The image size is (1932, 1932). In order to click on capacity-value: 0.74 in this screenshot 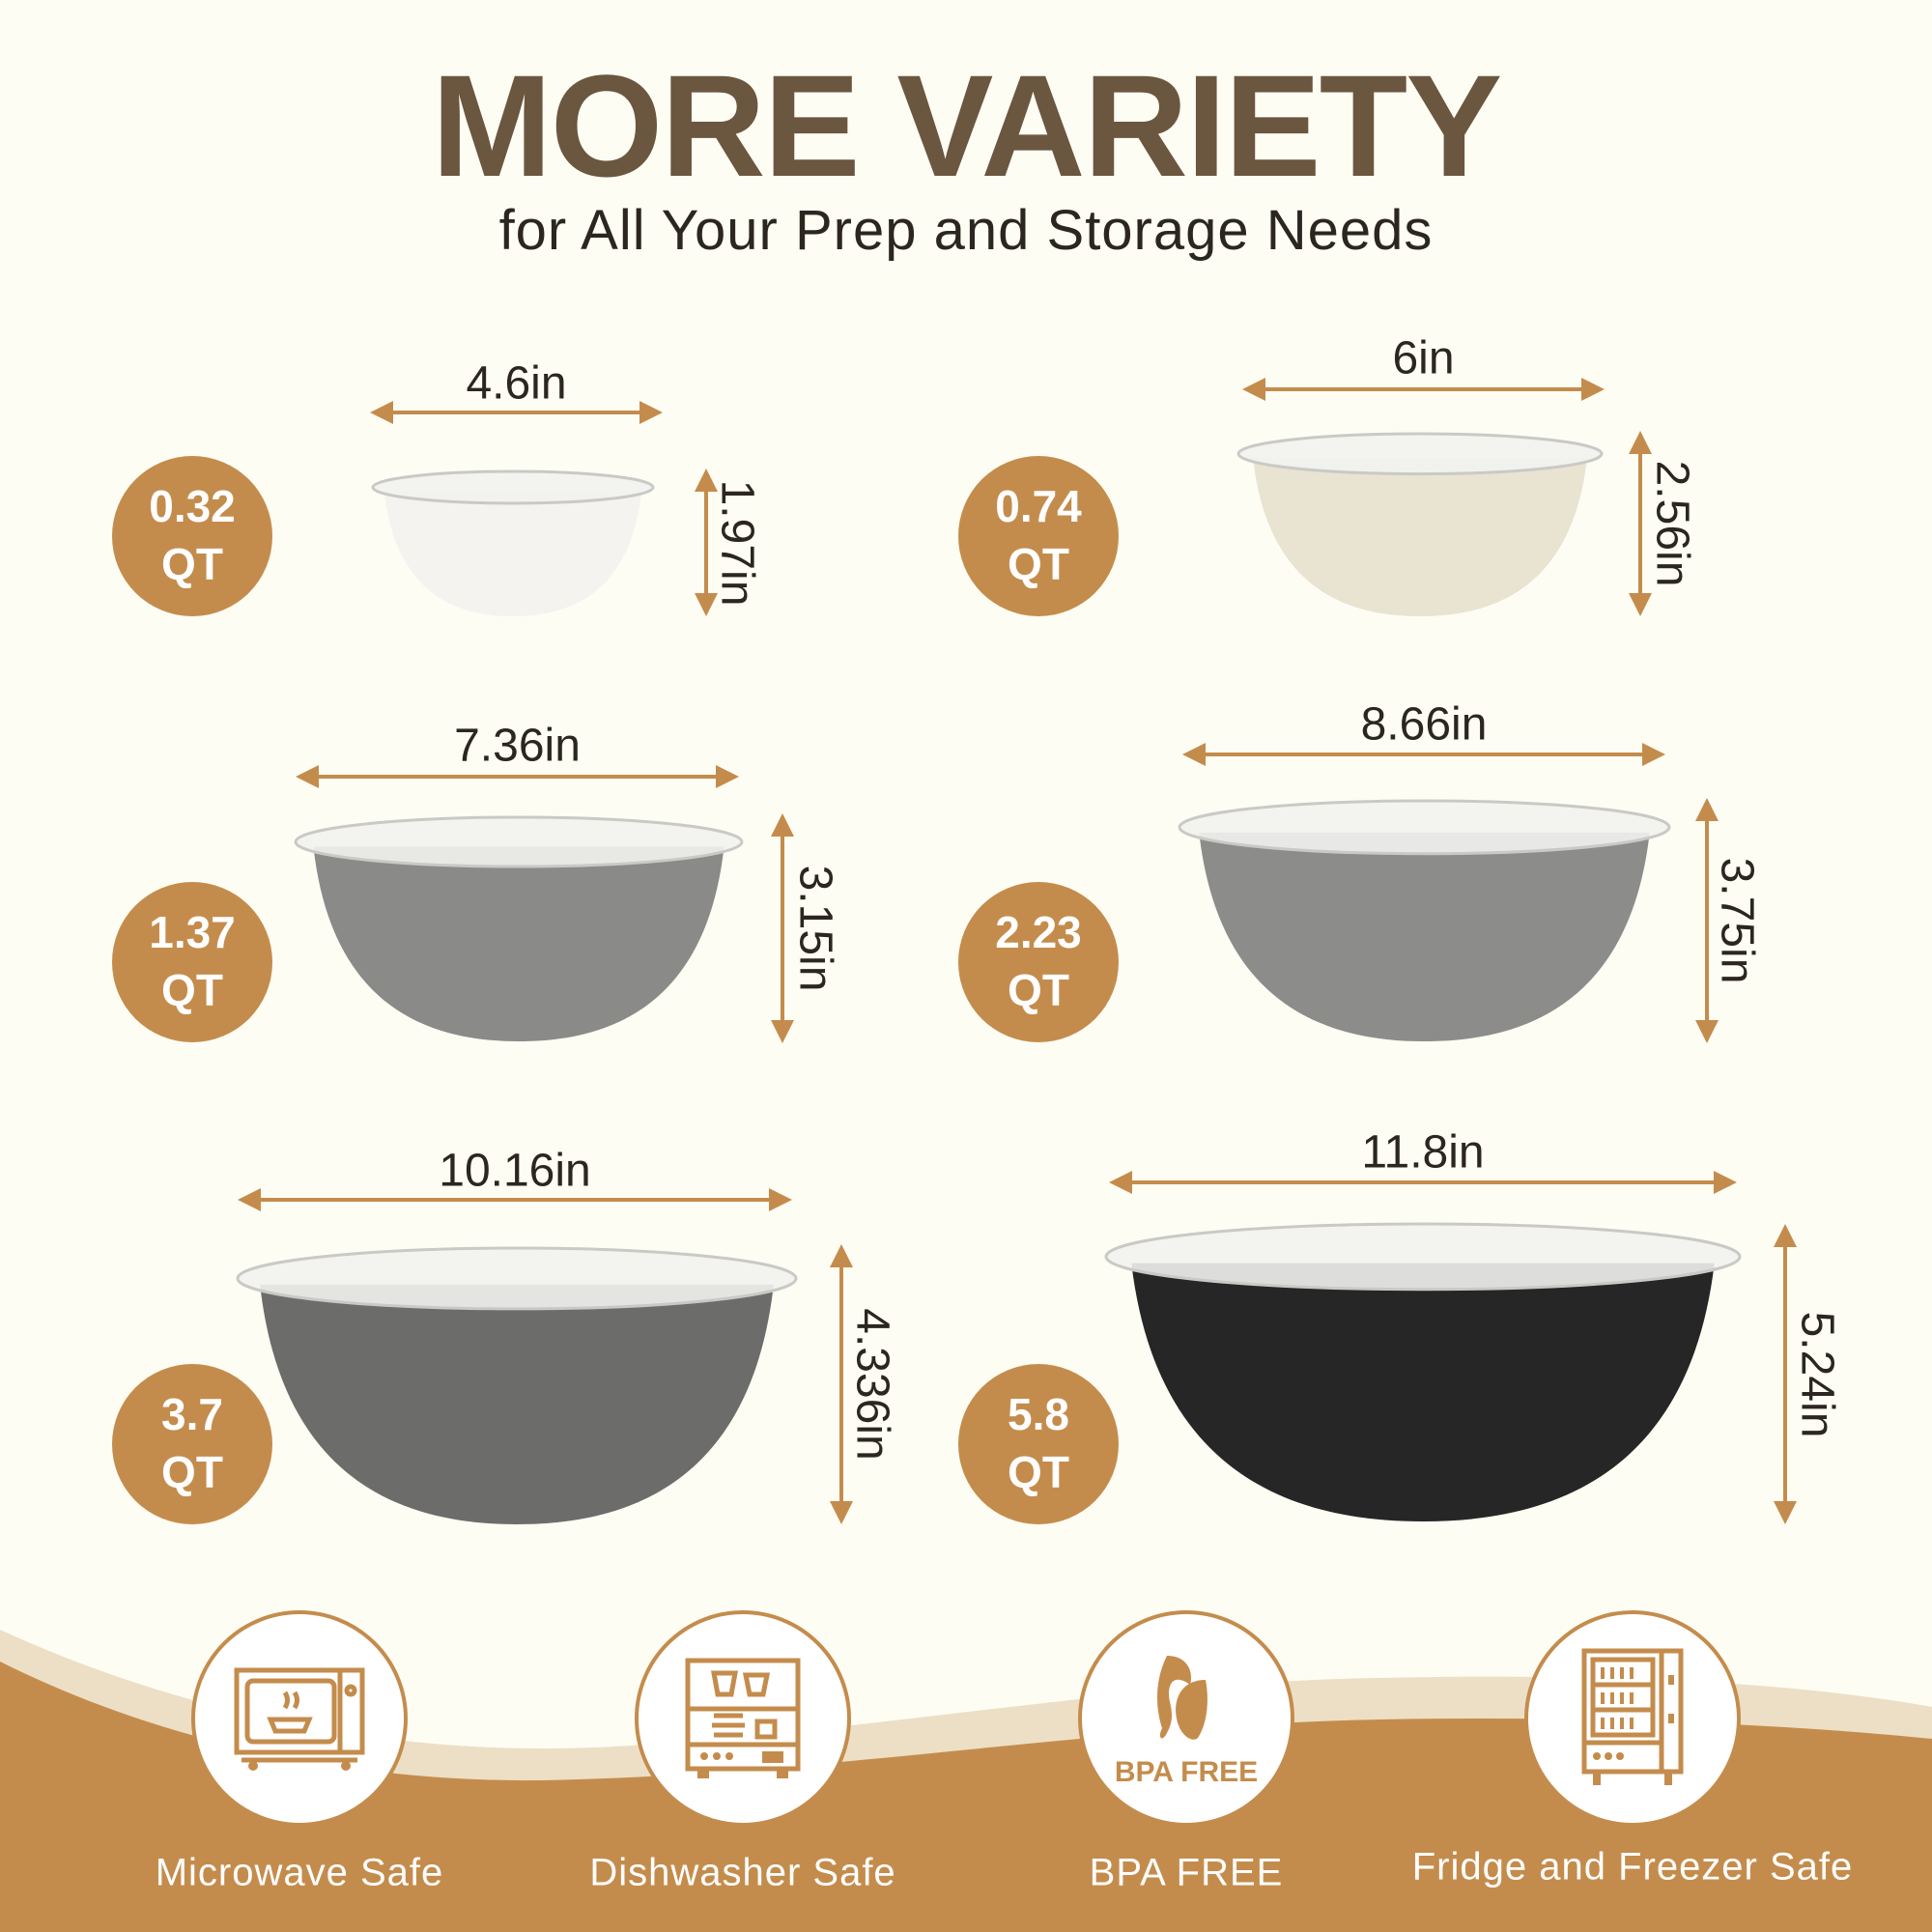, I will do `click(1038, 506)`.